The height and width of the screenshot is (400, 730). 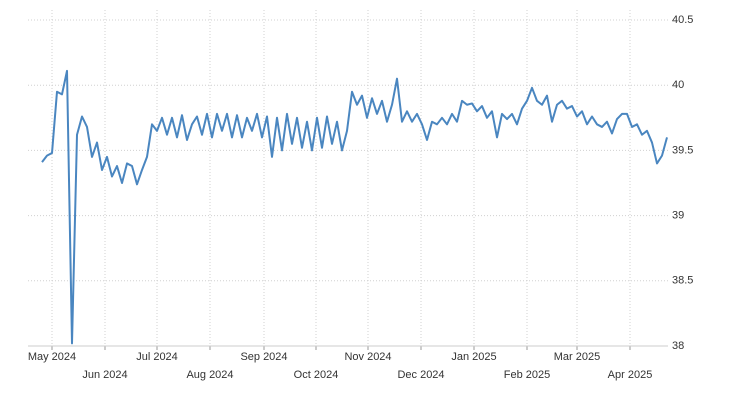 I want to click on x-tick-label: Mar 2025, so click(x=577, y=357).